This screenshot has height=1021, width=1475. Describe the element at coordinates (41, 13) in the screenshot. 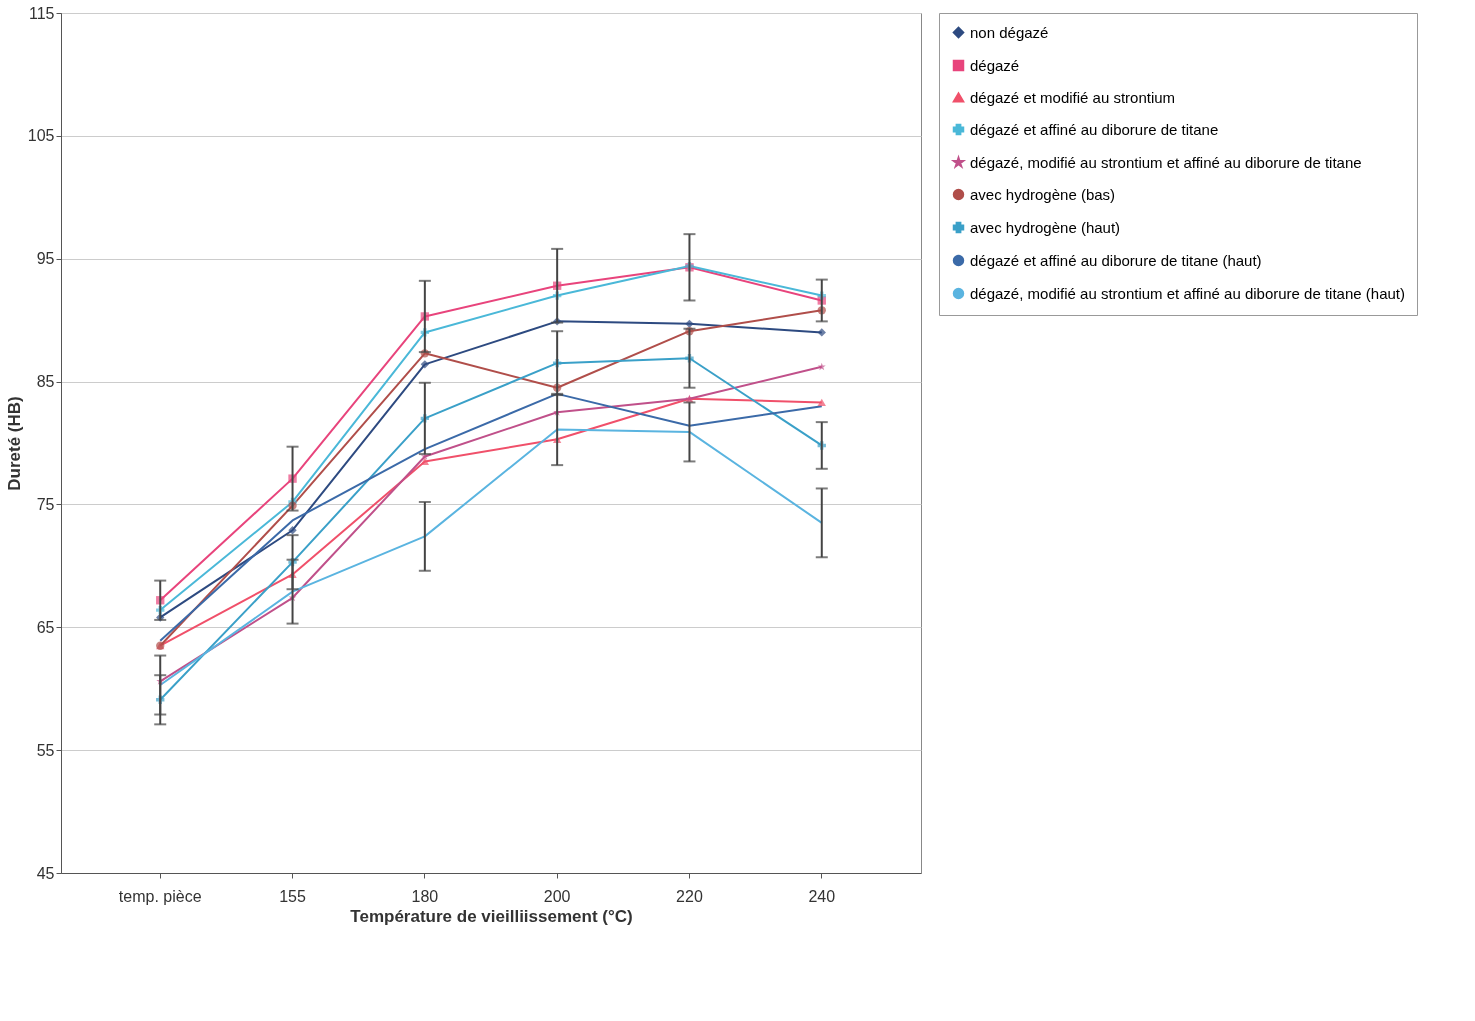

I see `y-tick-label: 115` at that location.